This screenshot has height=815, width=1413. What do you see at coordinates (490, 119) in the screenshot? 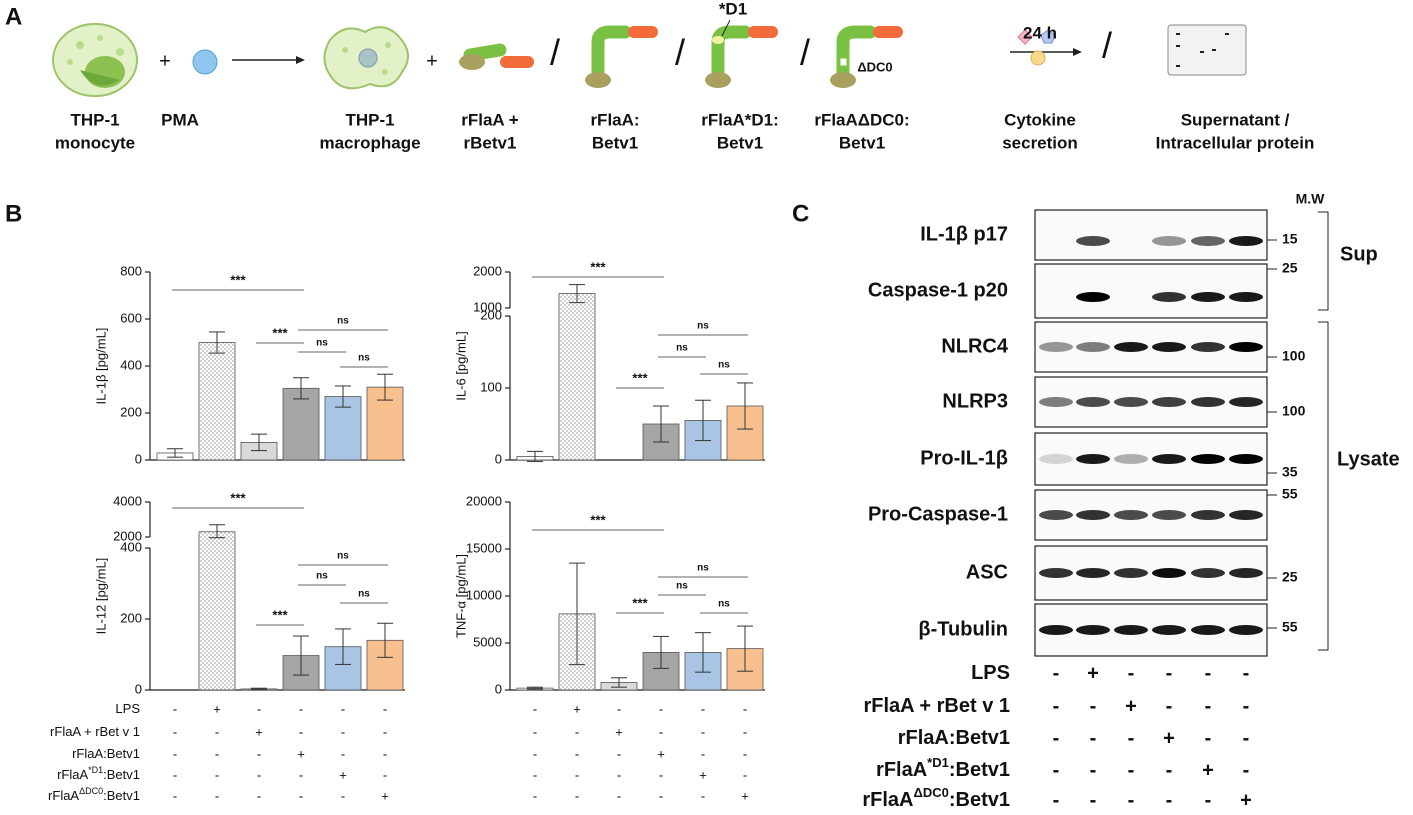
I see `step-label: rFlaA +` at bounding box center [490, 119].